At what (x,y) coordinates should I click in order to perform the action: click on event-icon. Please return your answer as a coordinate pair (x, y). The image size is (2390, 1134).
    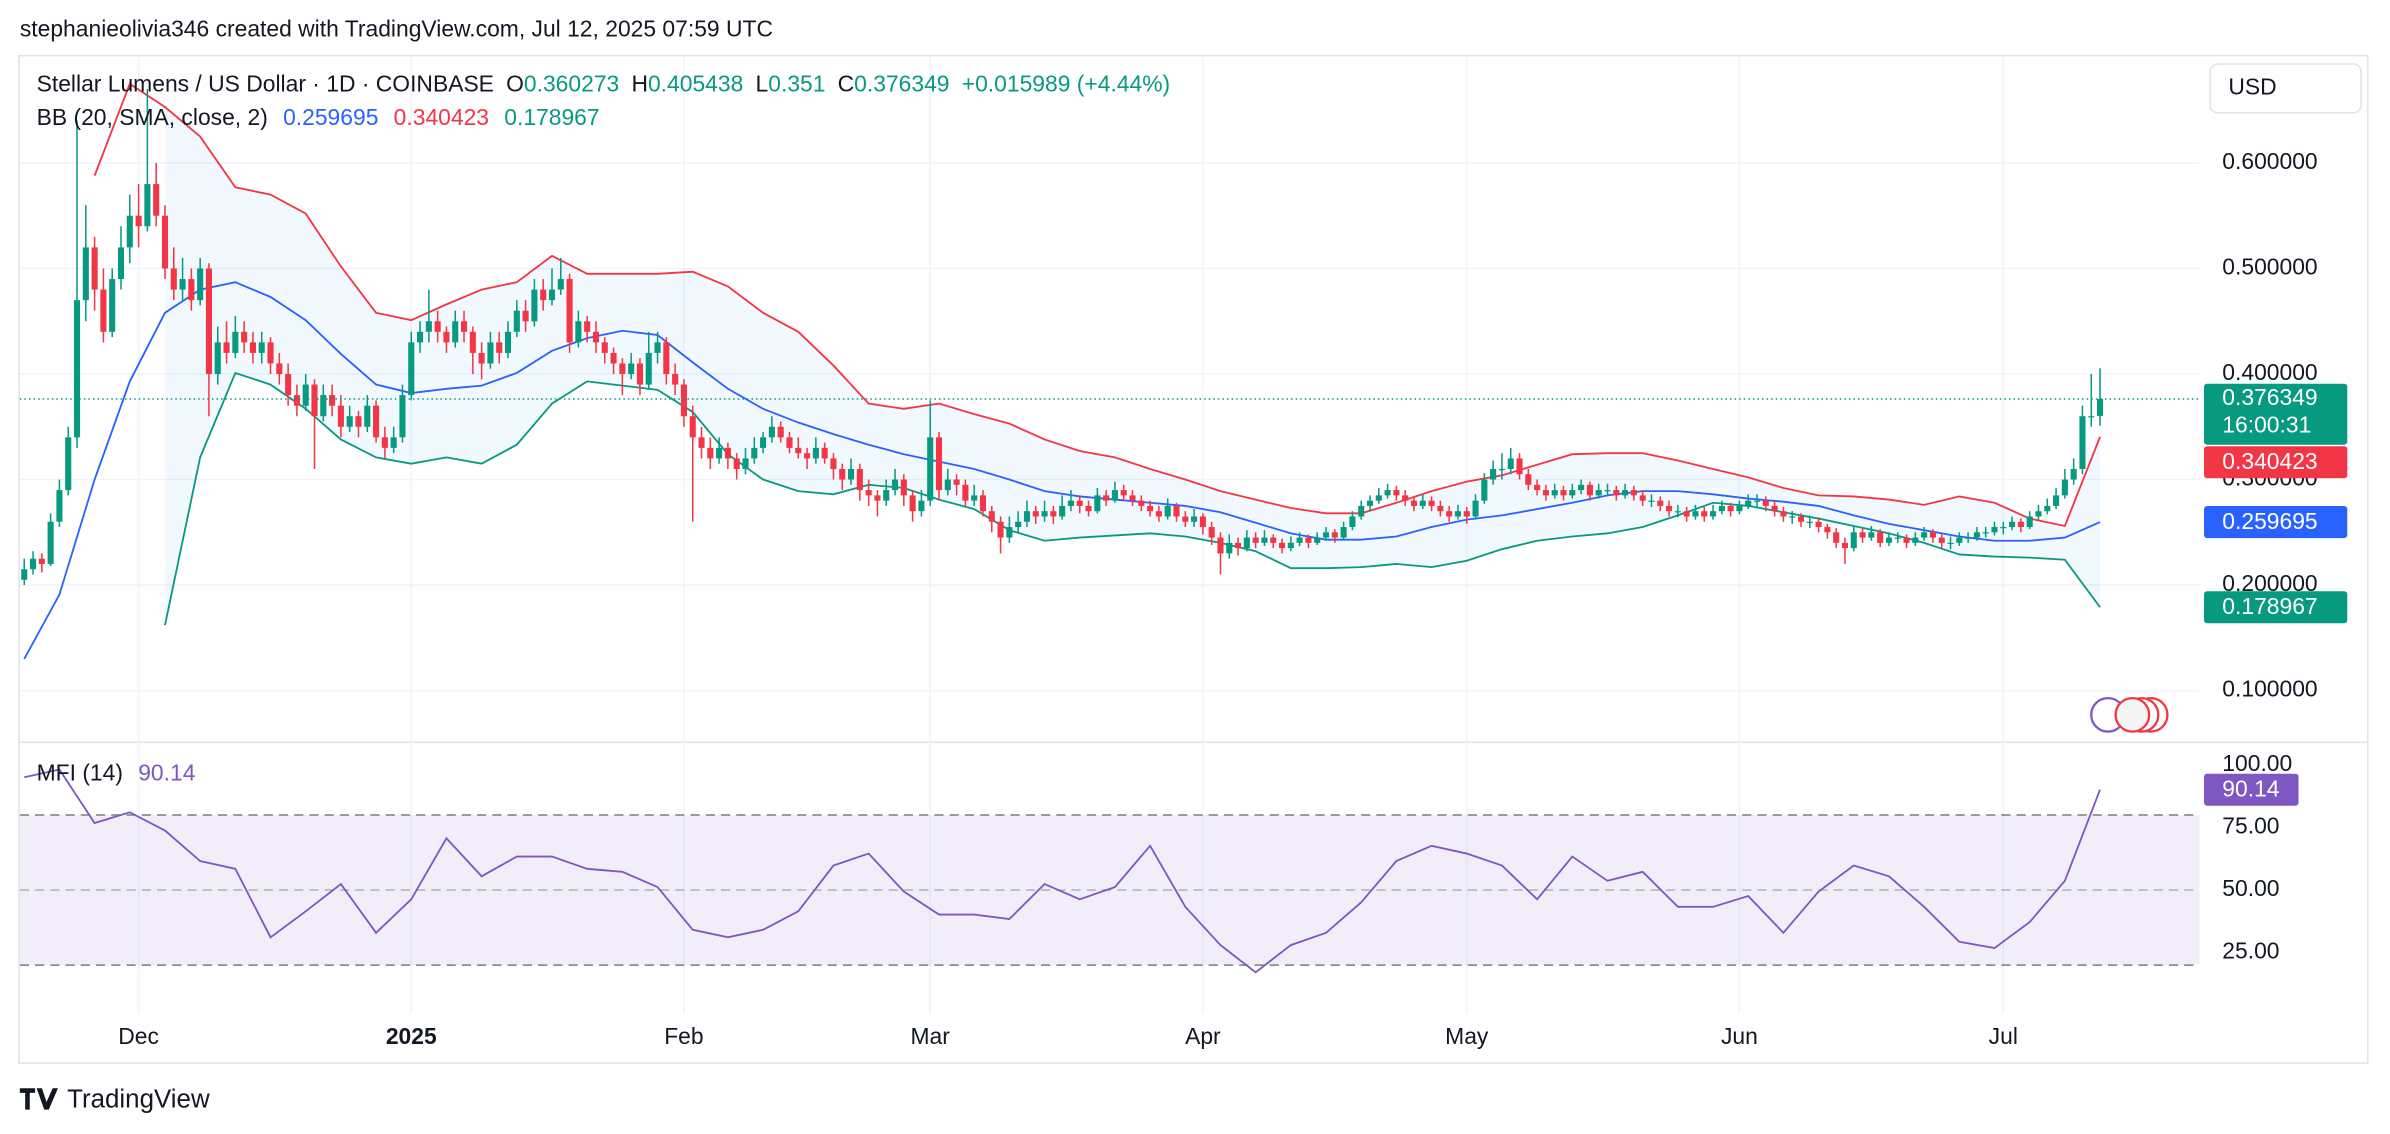
    Looking at the image, I should click on (2132, 714).